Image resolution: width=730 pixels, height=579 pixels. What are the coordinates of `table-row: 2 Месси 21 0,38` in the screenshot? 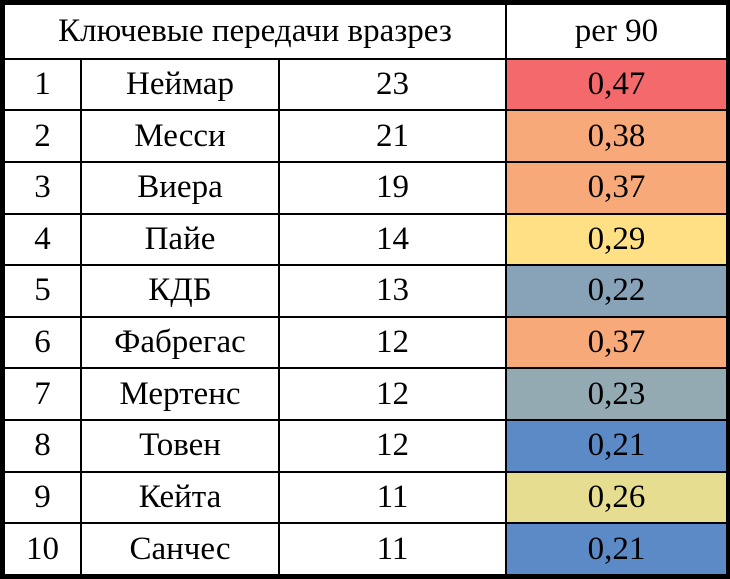 It's located at (365, 136).